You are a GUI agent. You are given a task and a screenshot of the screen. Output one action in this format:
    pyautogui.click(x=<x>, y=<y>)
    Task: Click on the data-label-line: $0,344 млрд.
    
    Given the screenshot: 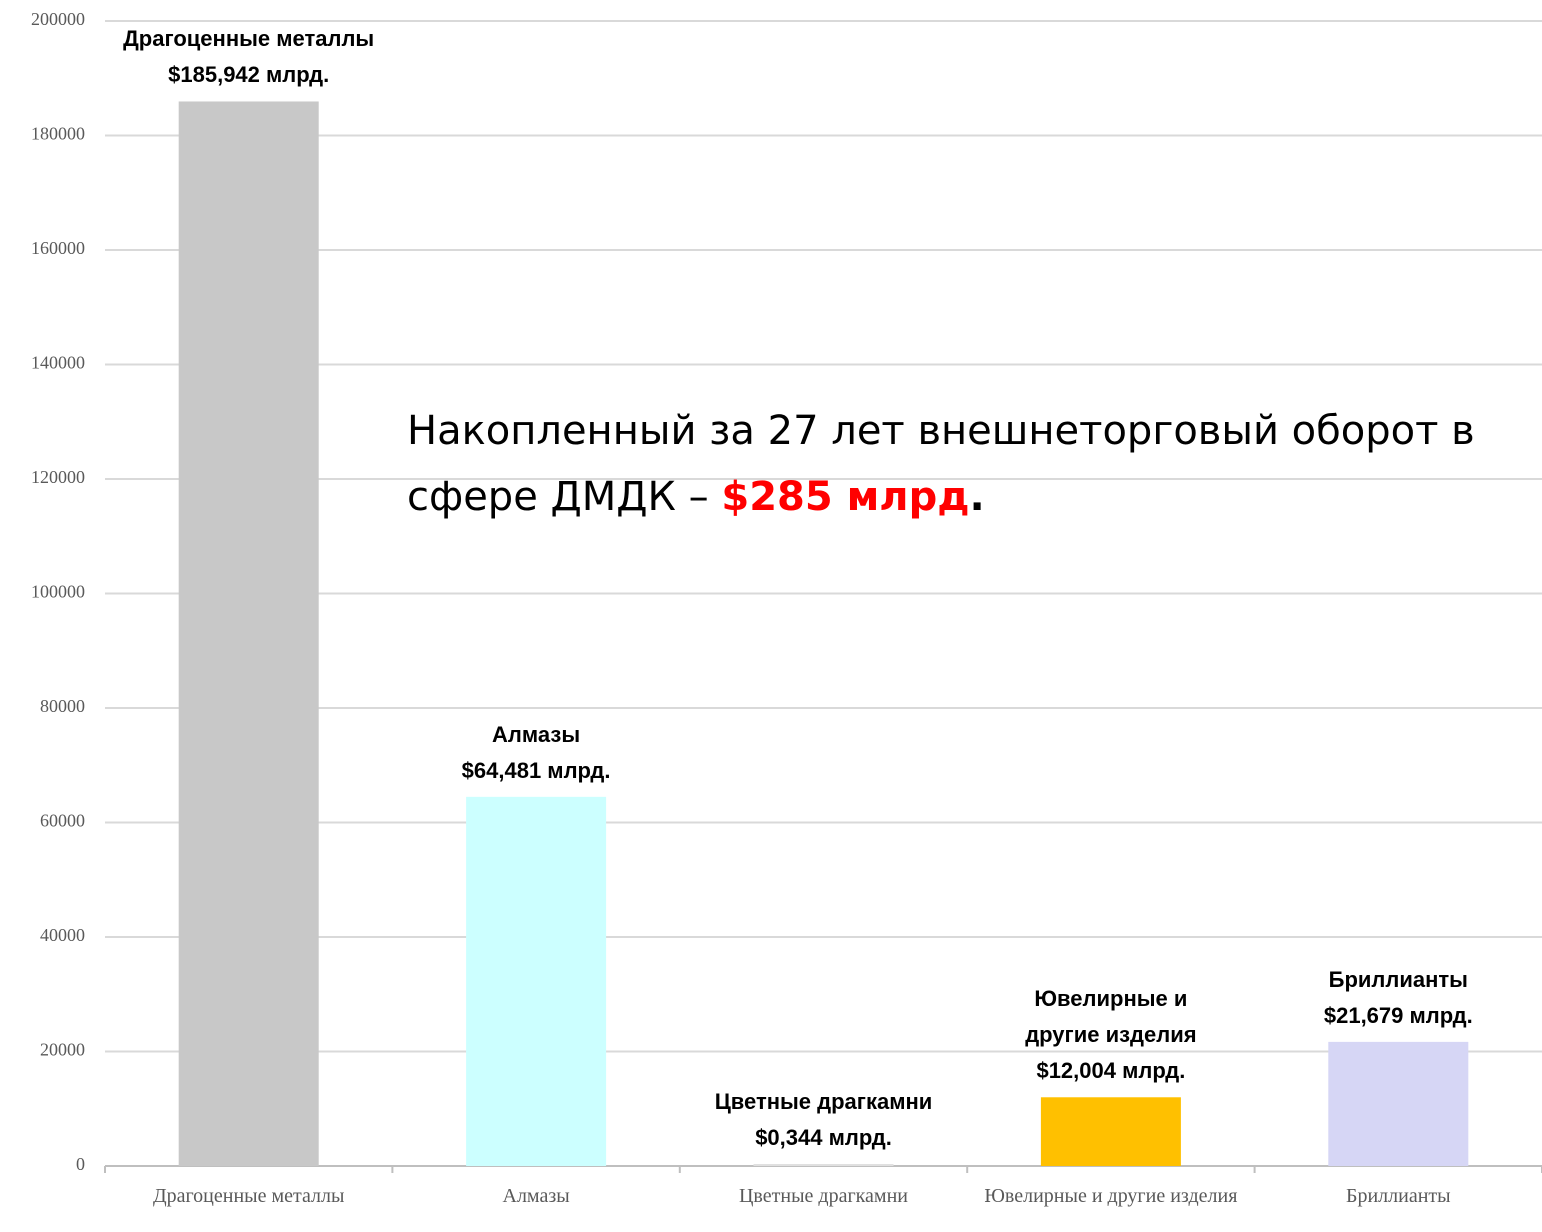 What is the action you would take?
    pyautogui.click(x=823, y=1138)
    